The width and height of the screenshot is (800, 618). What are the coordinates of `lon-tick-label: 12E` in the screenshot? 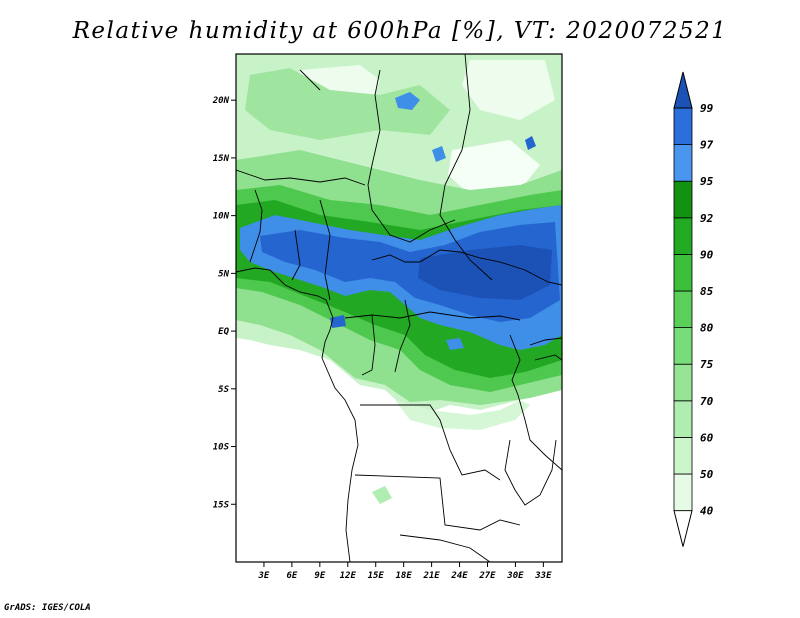 It's located at (348, 576).